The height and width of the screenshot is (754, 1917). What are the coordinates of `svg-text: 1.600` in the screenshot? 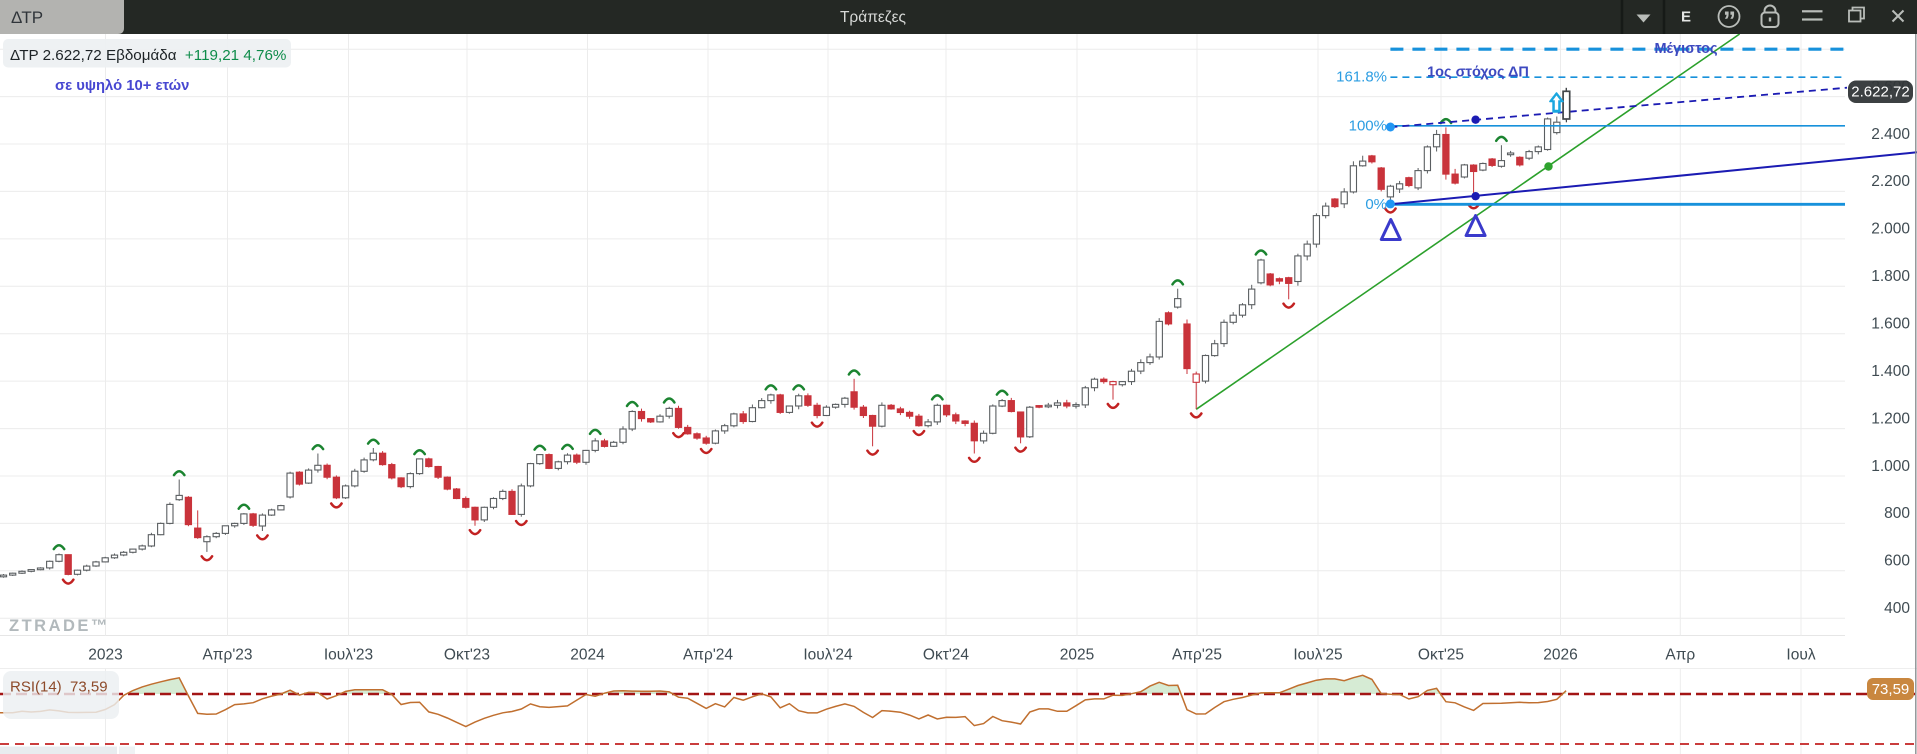 It's located at (1890, 324).